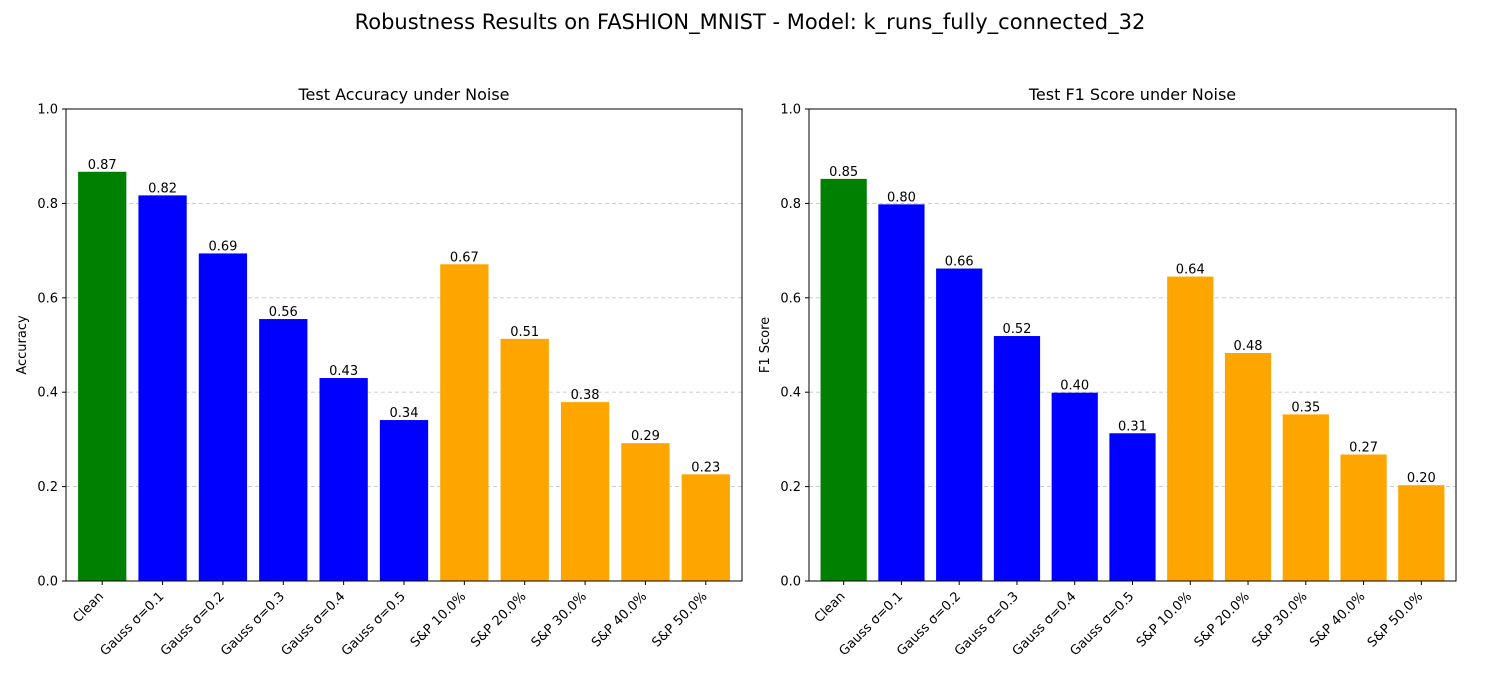 Image resolution: width=1500 pixels, height=700 pixels. I want to click on y-axis-label: Accuracy, so click(22, 345).